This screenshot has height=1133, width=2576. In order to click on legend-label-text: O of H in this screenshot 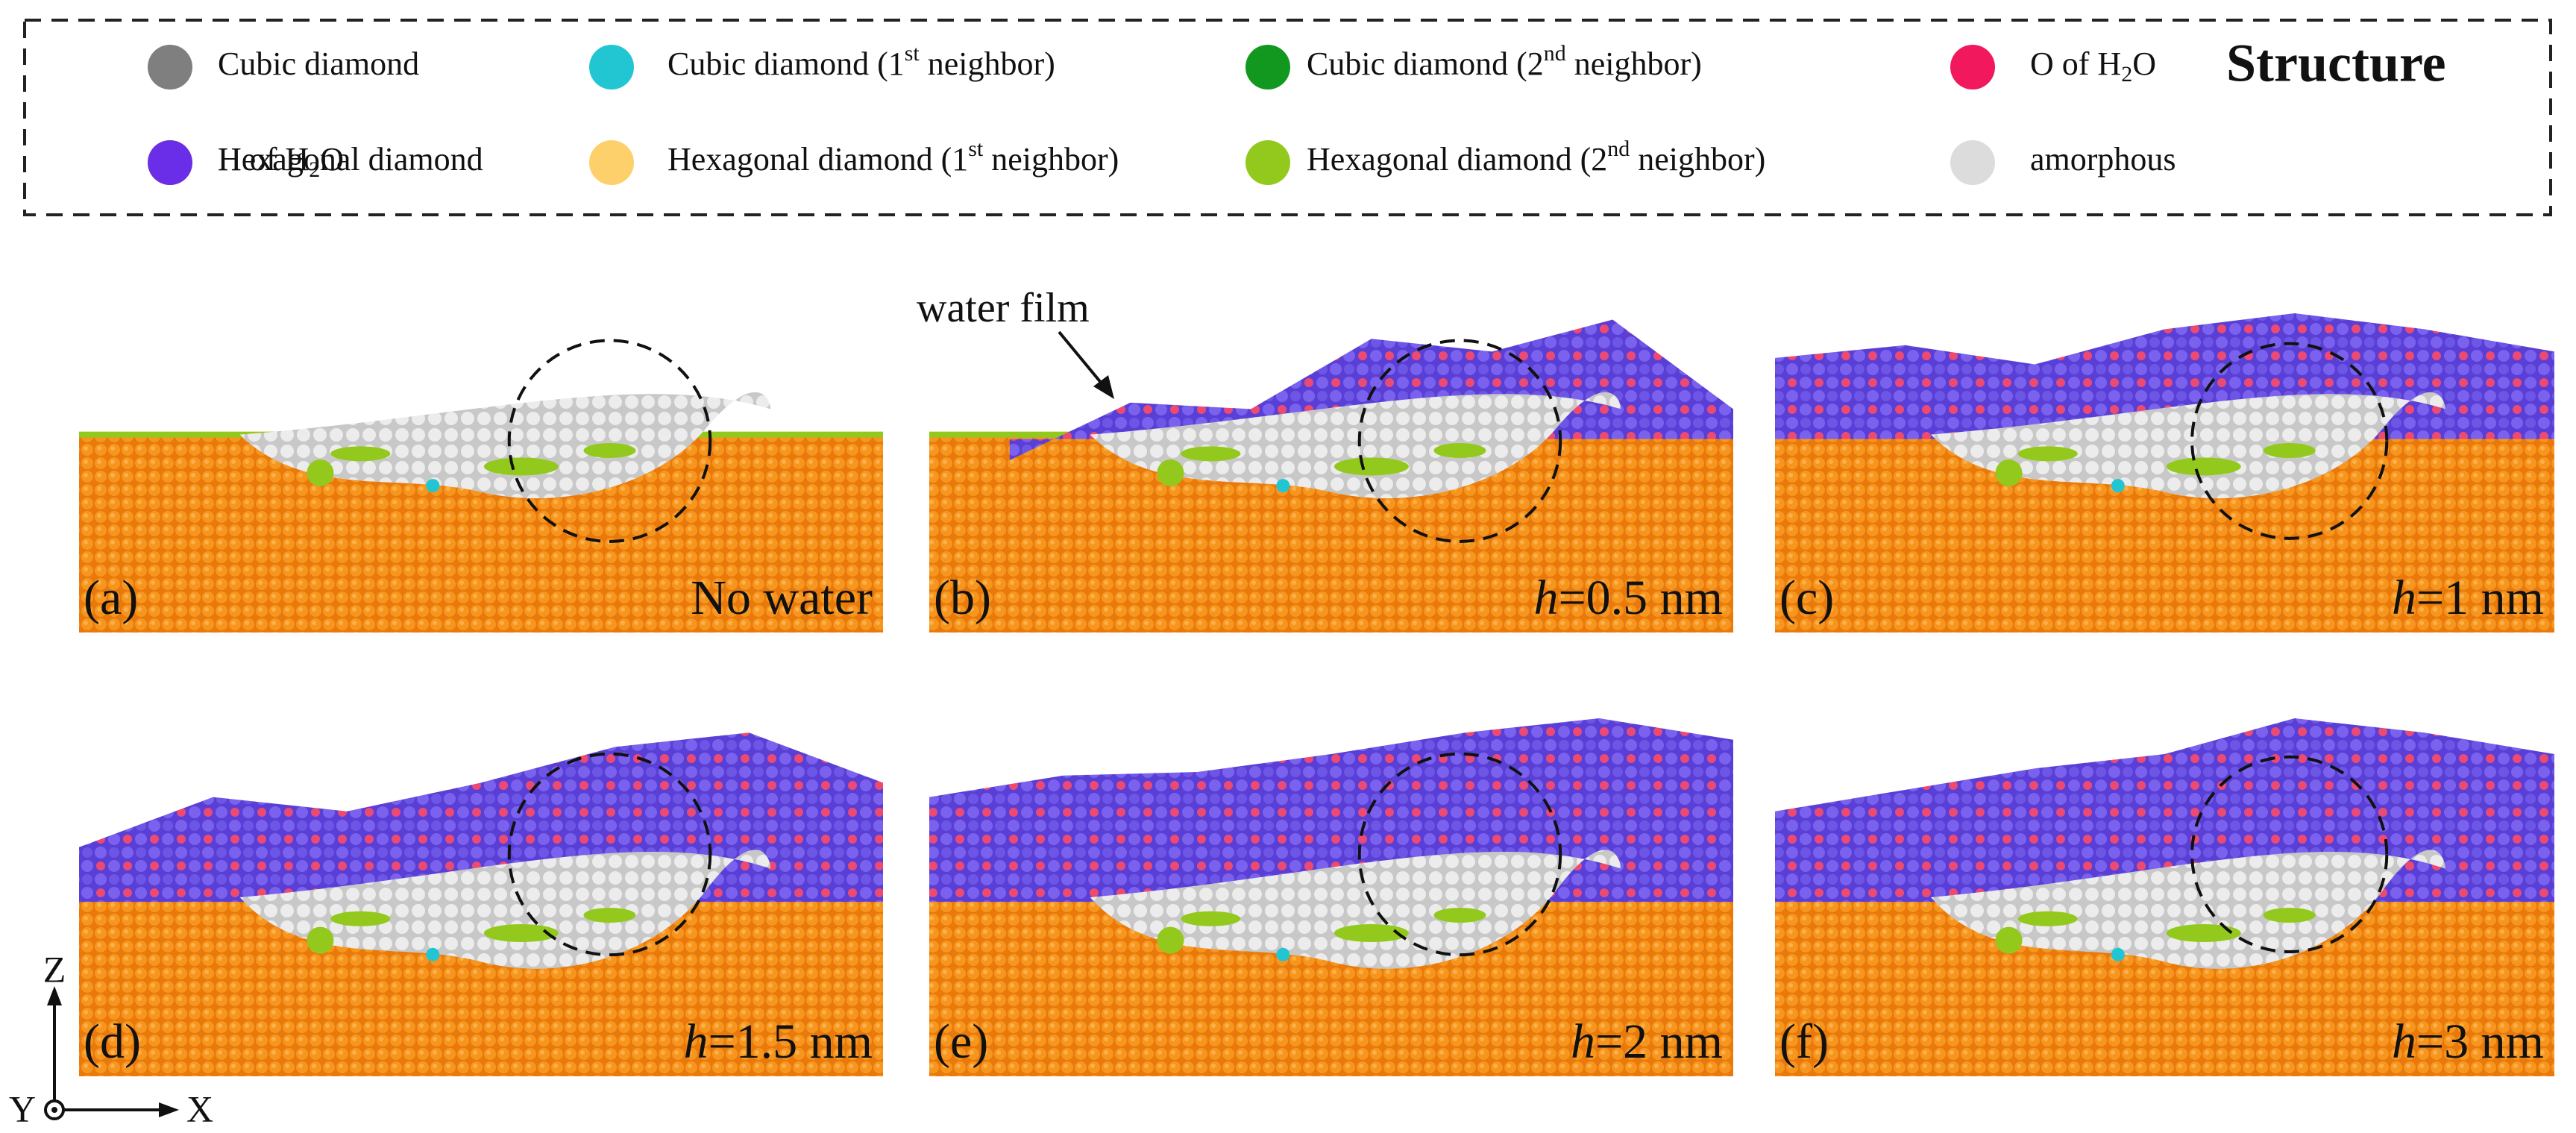, I will do `click(2076, 63)`.